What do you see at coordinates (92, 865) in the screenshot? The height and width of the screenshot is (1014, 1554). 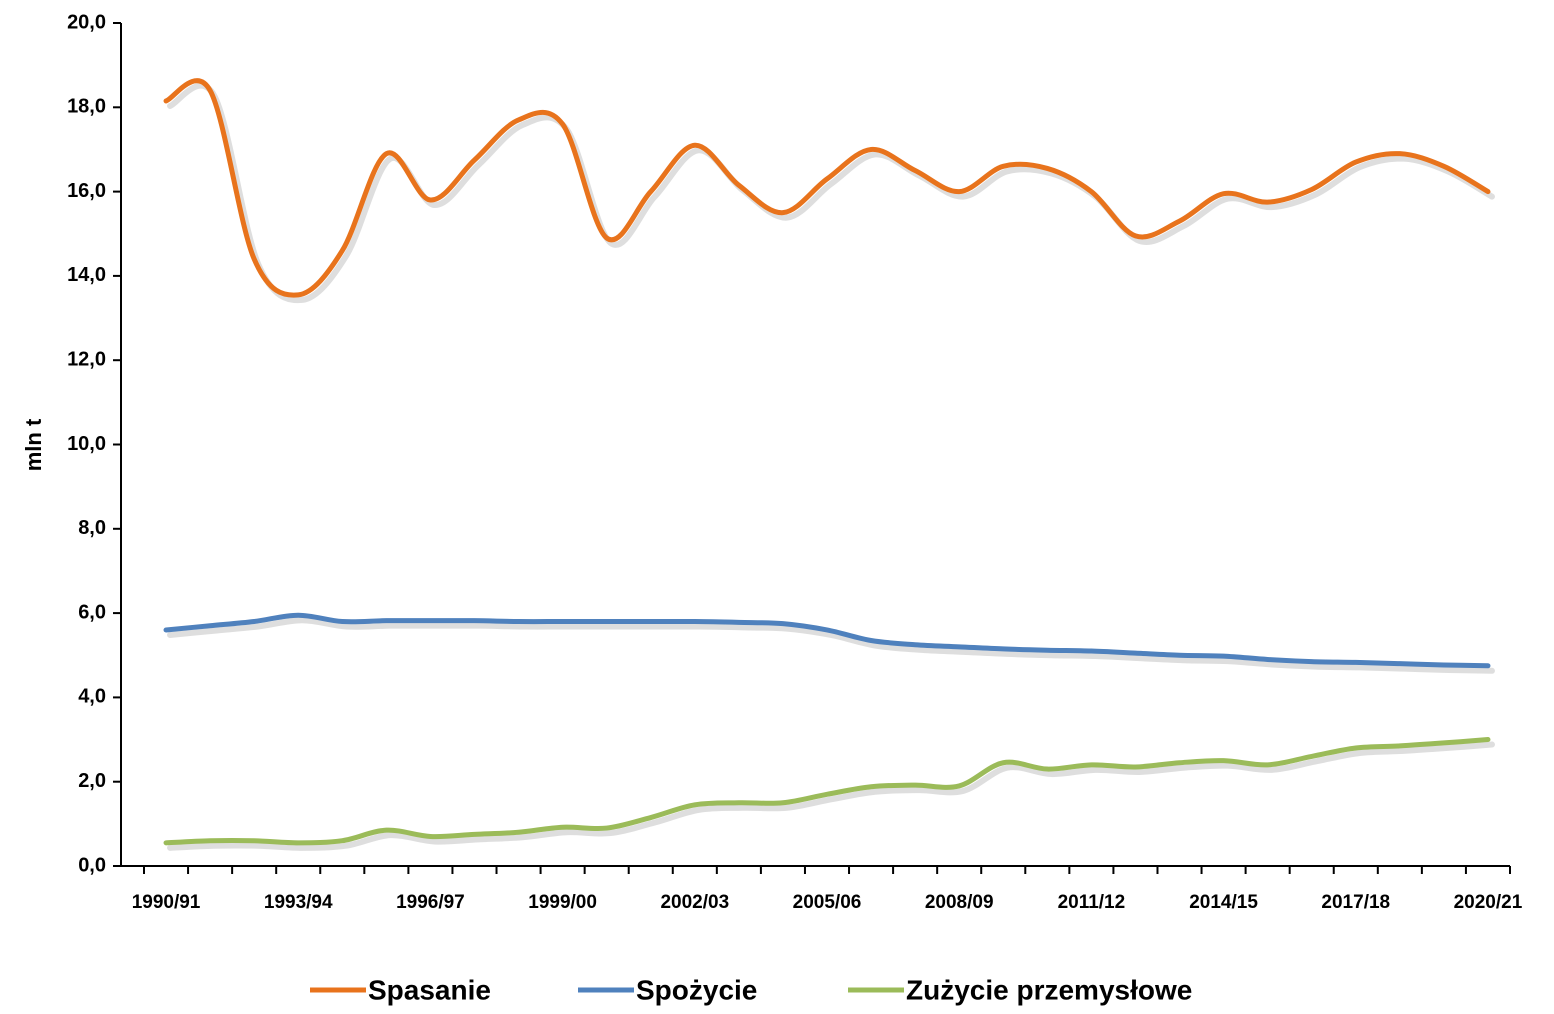 I see `y-tick-label: 0,0` at bounding box center [92, 865].